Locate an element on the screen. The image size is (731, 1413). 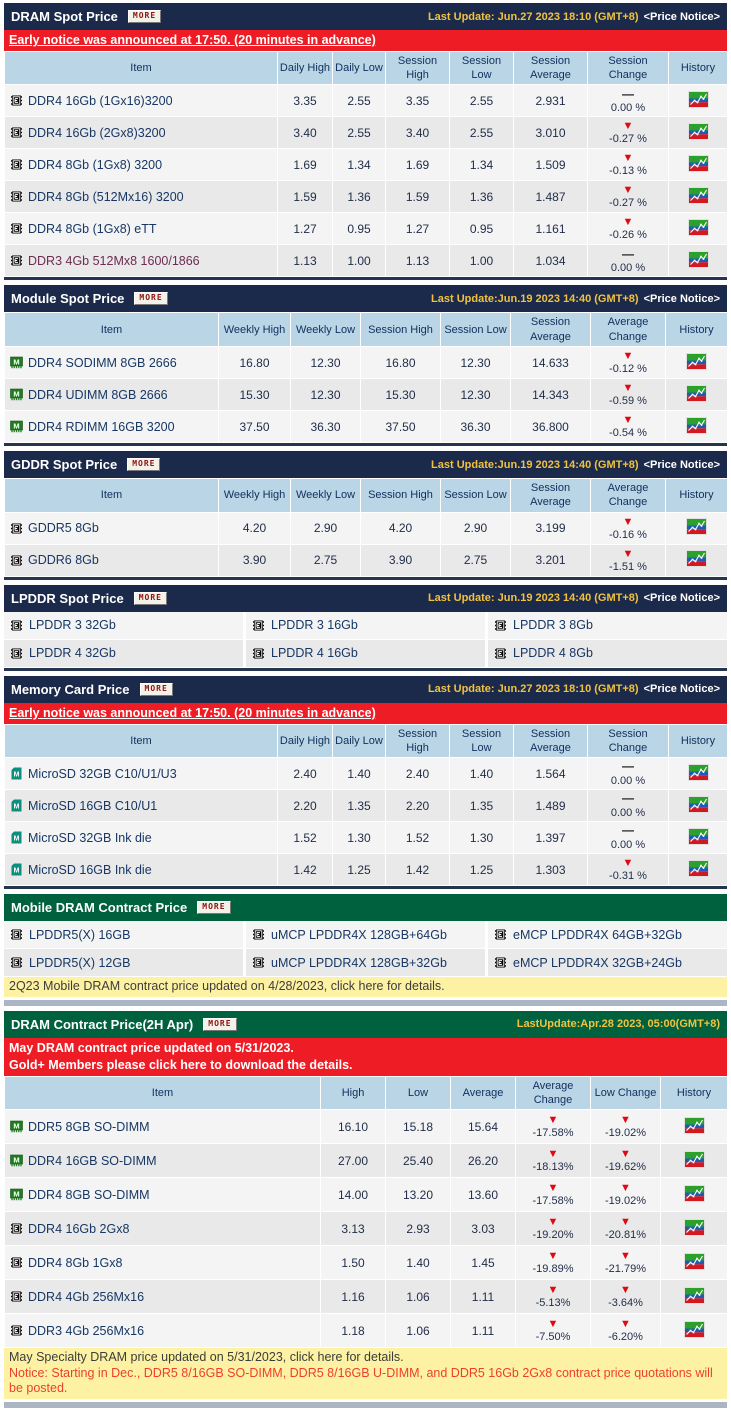
no-change-dash-icon: — is located at coordinates (628, 766).